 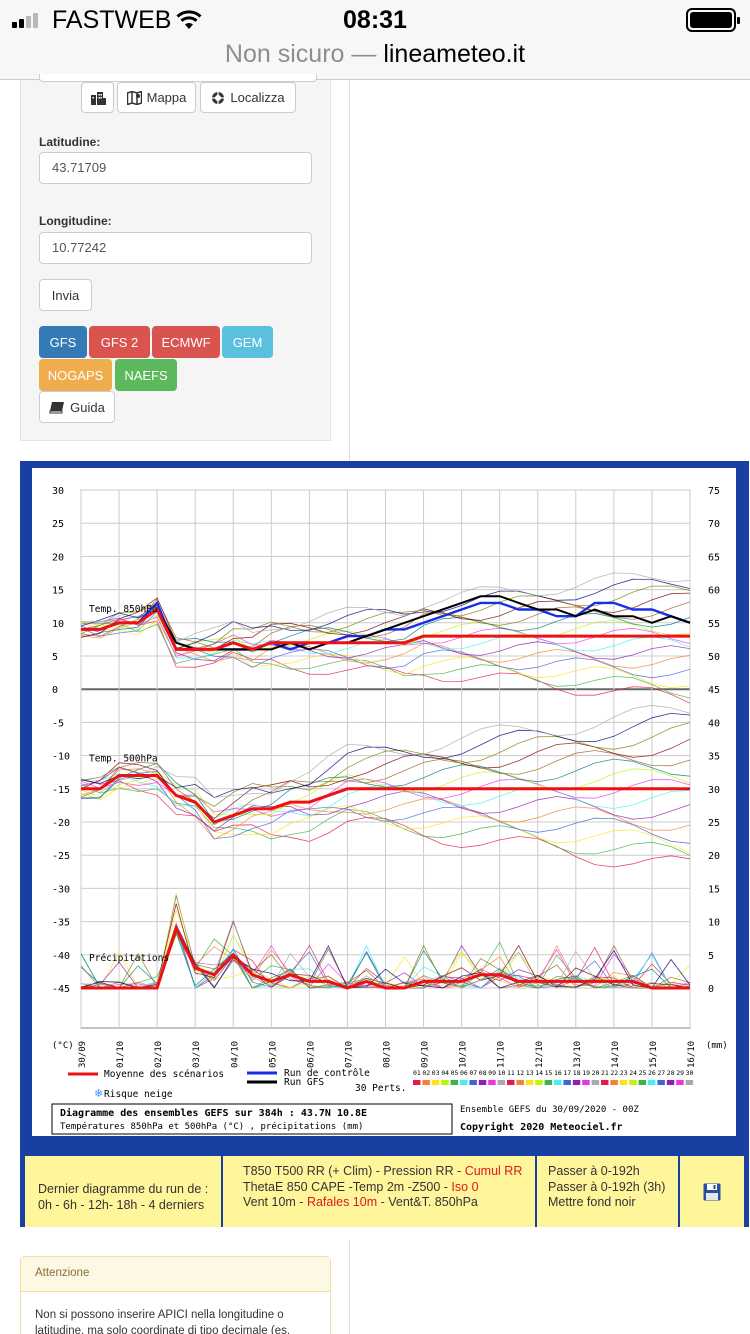 I want to click on building-icon, so click(x=98, y=98).